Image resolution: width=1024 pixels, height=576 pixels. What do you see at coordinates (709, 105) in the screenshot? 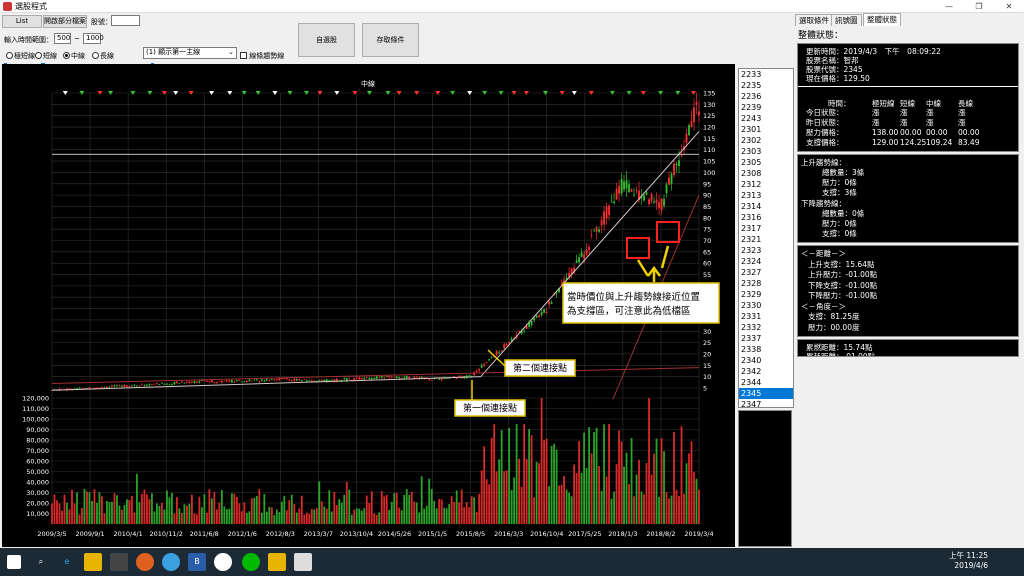
I see `price-tick-label: 130` at bounding box center [709, 105].